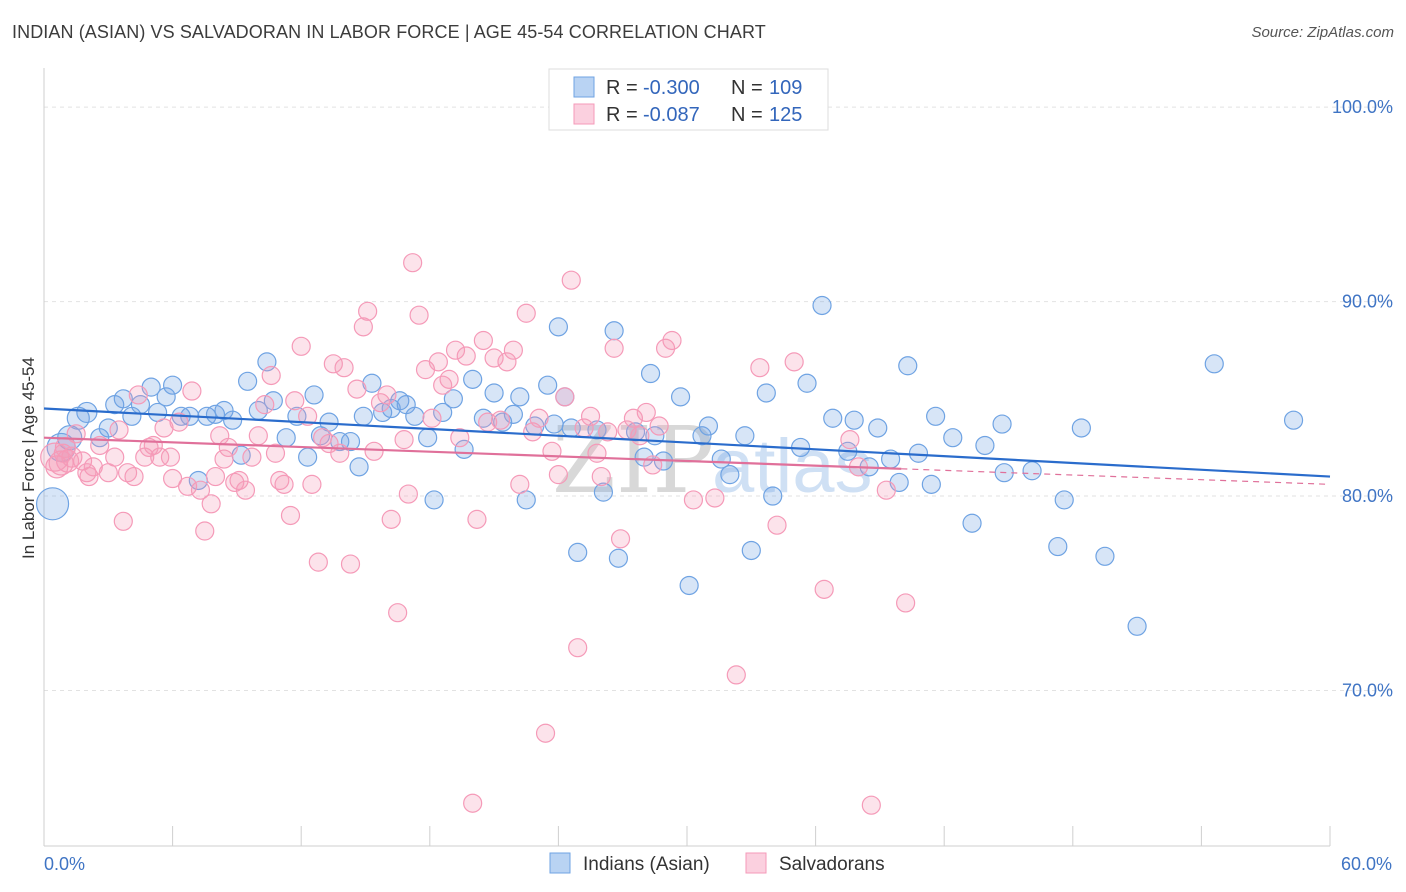 The image size is (1406, 892). I want to click on legend-swatch-salvadorans, so click(584, 114).